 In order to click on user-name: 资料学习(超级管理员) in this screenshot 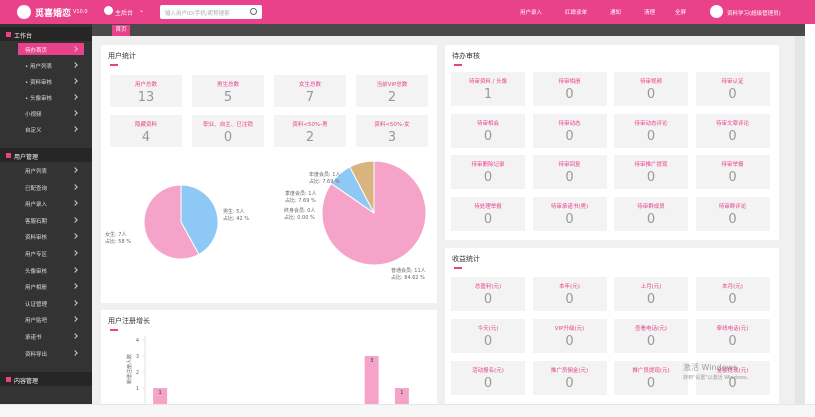, I will do `click(754, 14)`.